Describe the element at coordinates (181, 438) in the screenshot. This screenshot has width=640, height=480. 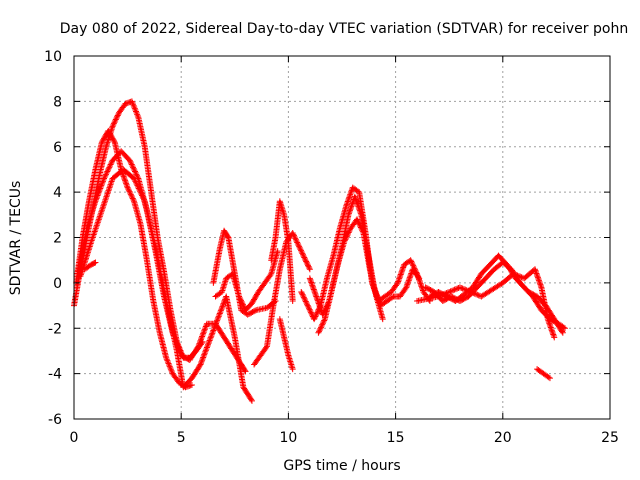
I see `x-tick-label: 5` at that location.